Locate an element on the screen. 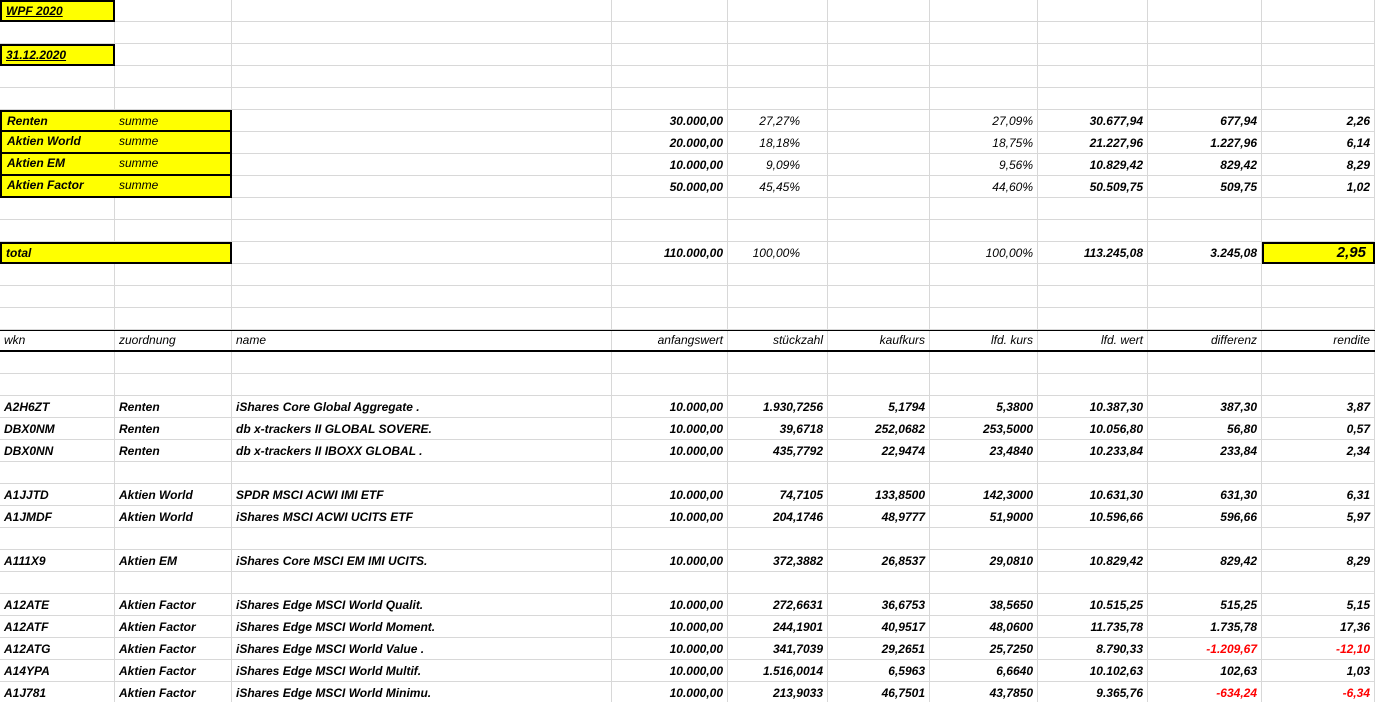 The height and width of the screenshot is (702, 1375). column-header-differenz: differenz is located at coordinates (1205, 341).